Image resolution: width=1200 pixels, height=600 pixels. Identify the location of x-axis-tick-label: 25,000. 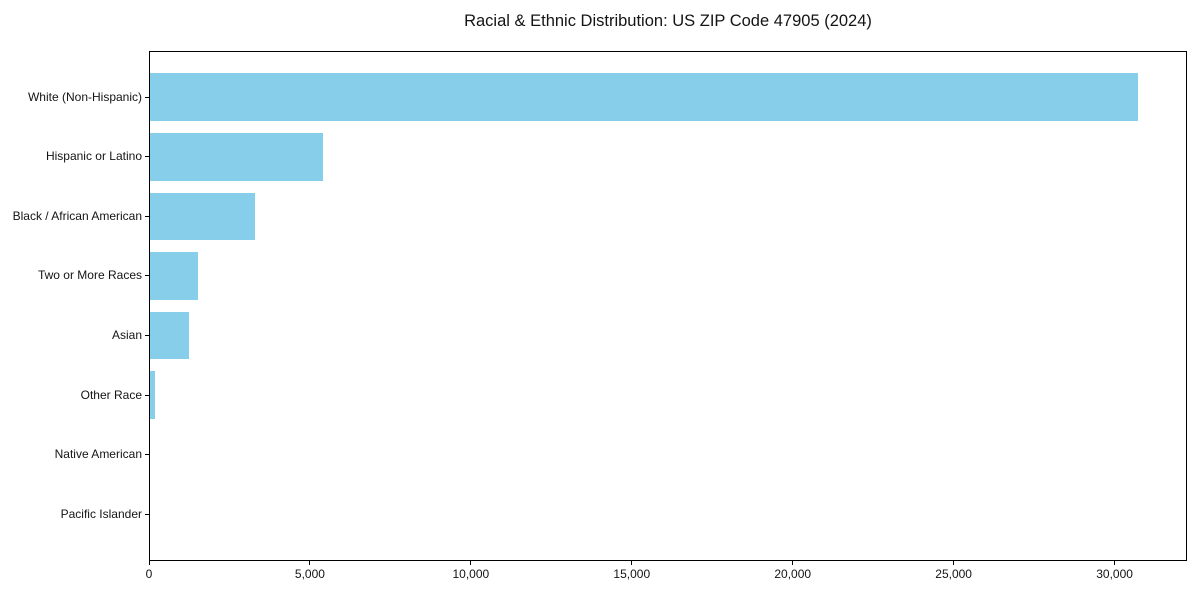
(953, 574).